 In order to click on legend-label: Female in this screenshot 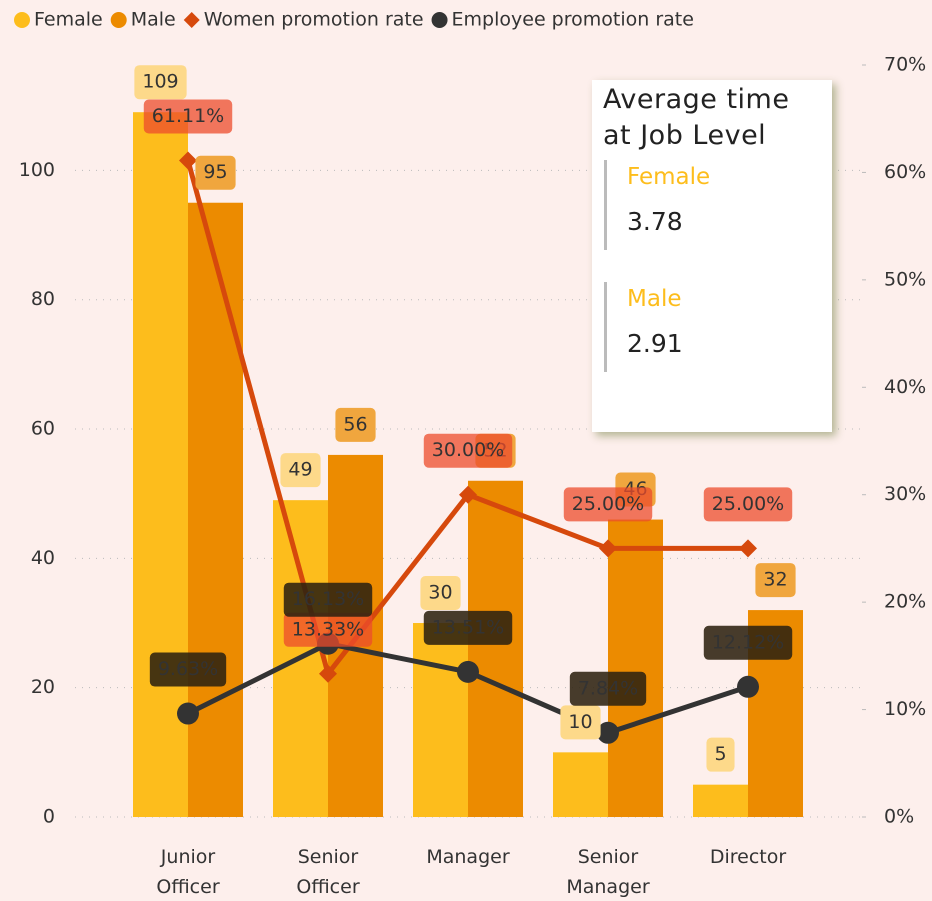, I will do `click(68, 20)`.